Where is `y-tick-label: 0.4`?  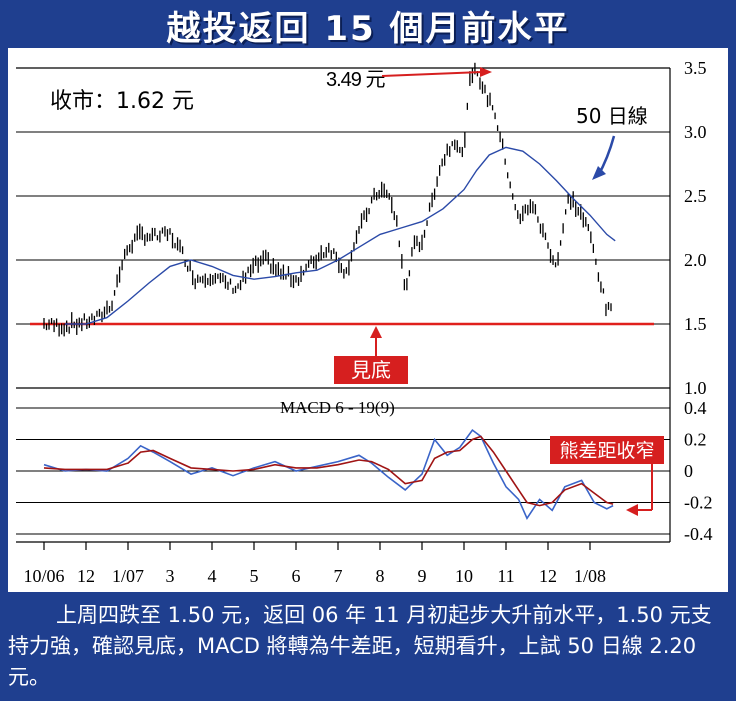
y-tick-label: 0.4 is located at coordinates (695, 408).